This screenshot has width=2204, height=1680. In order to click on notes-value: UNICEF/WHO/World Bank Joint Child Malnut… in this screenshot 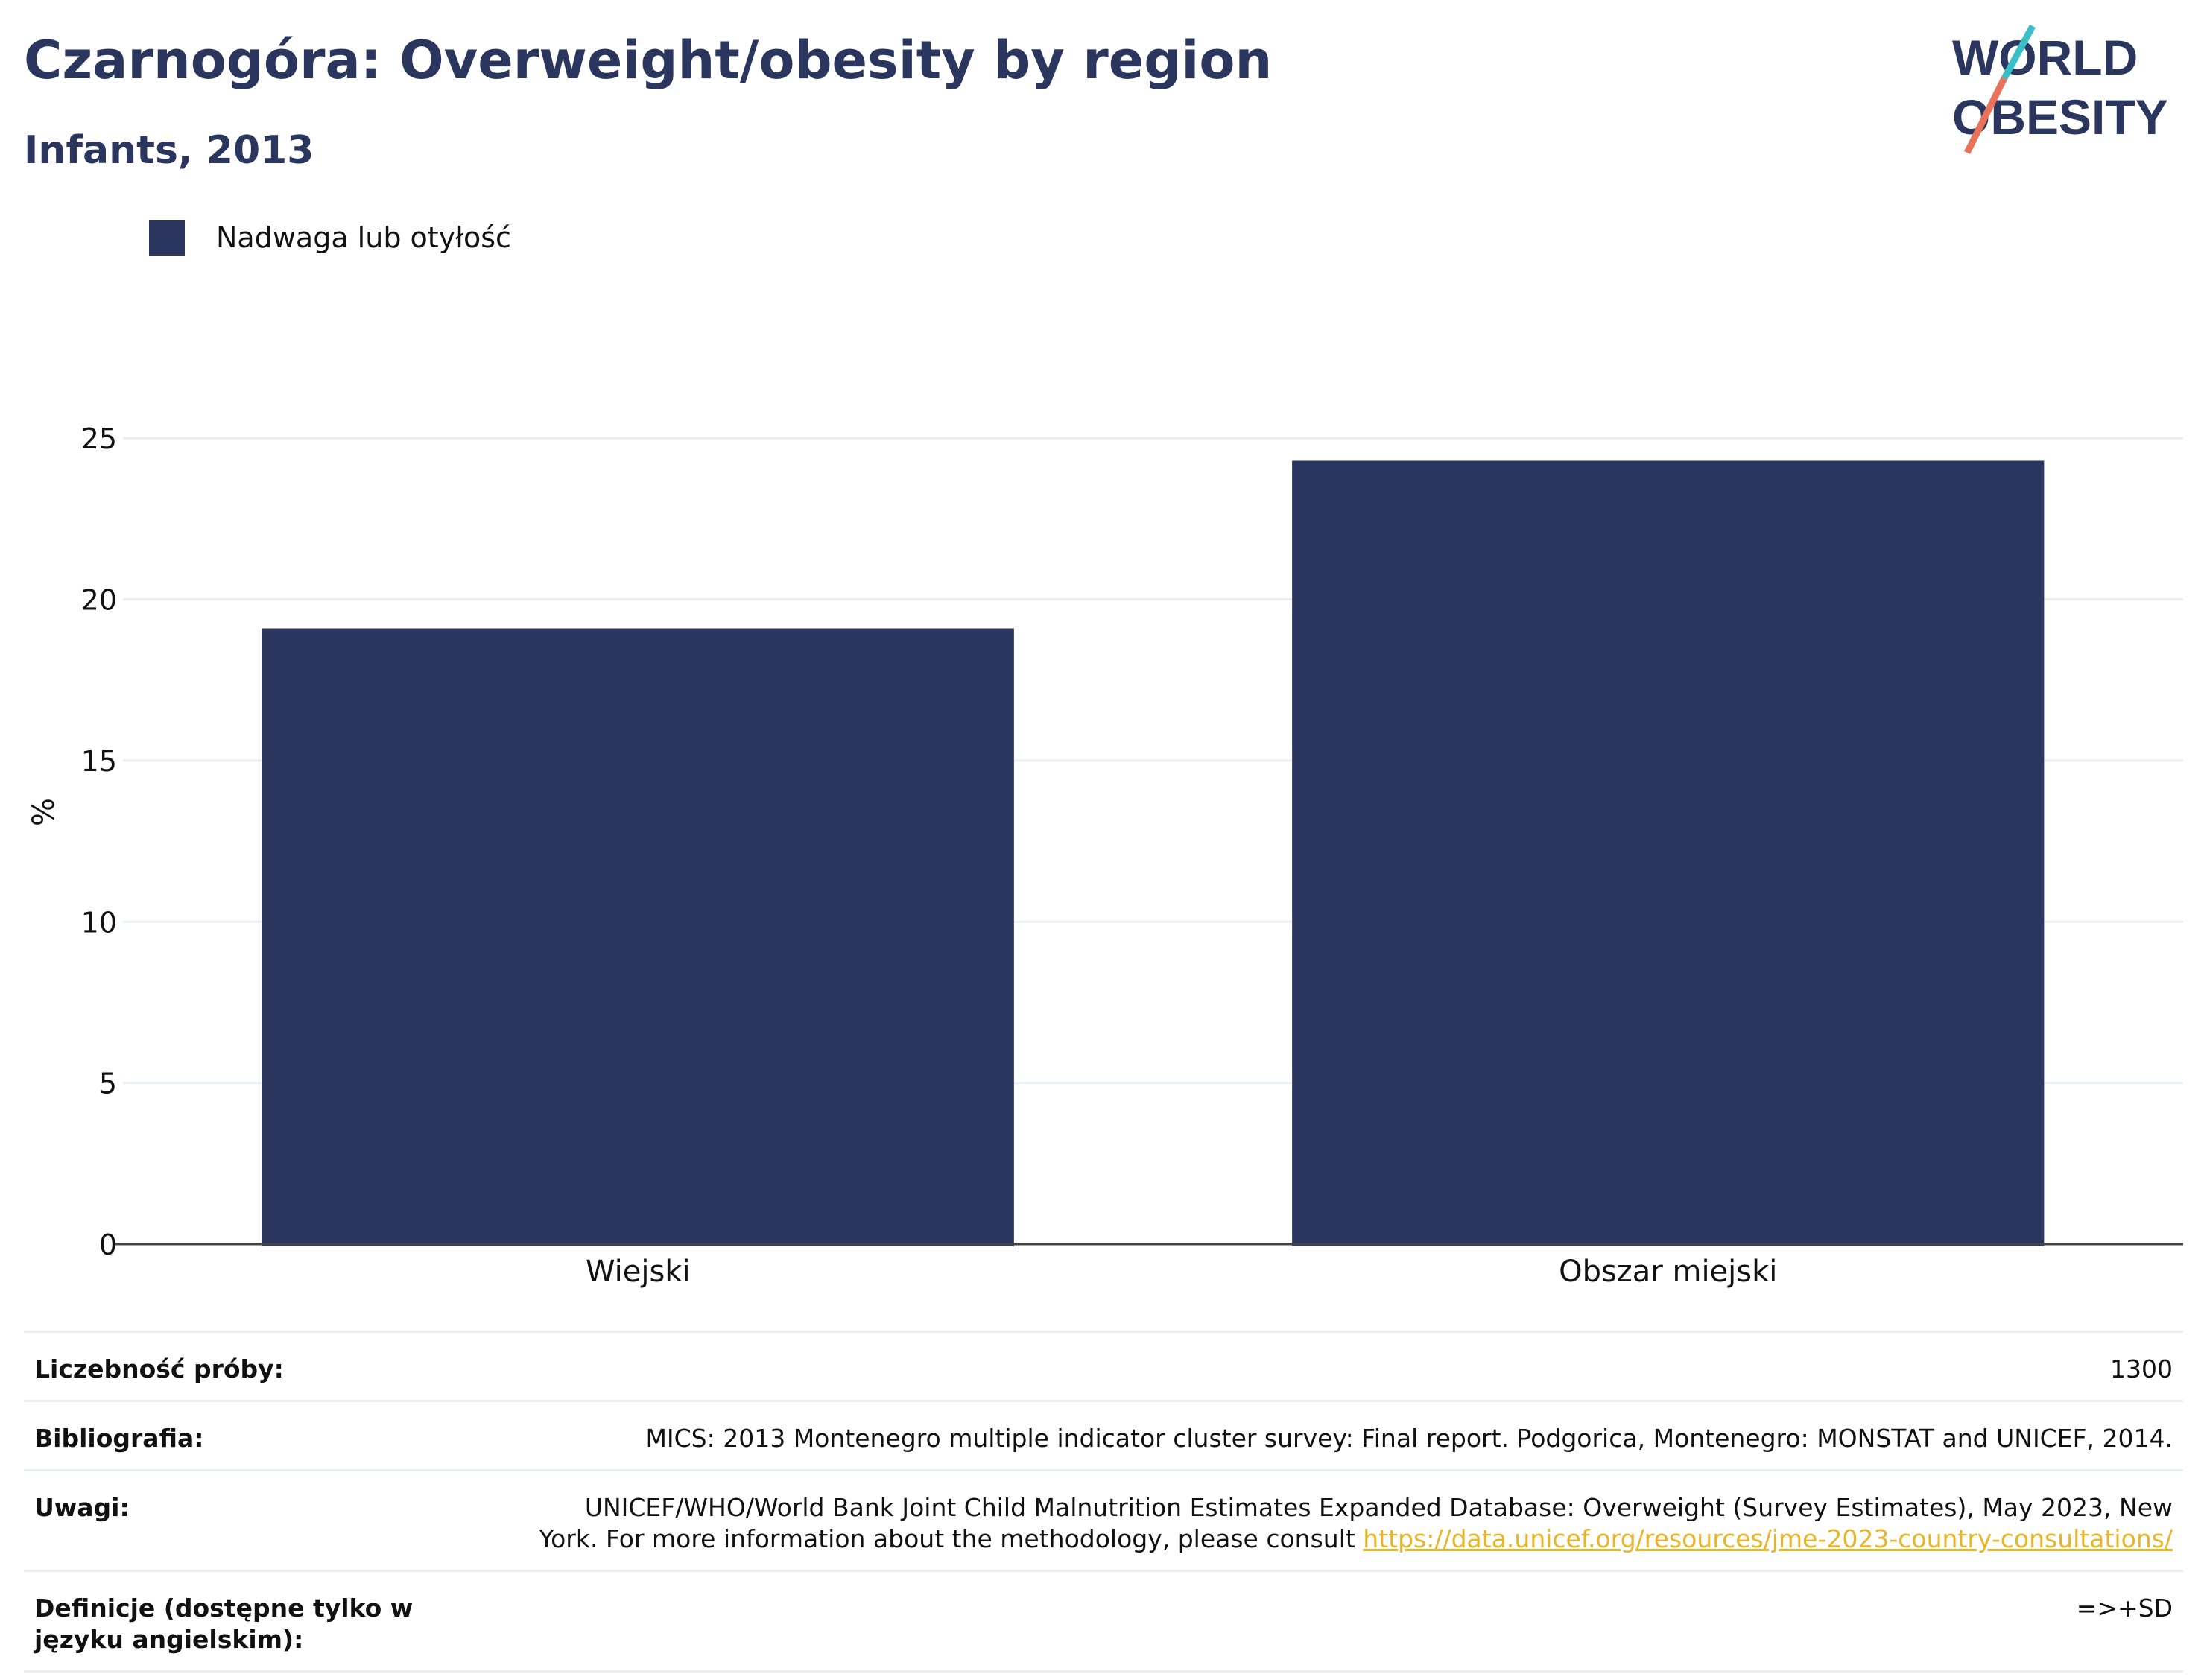, I will do `click(1337, 1520)`.